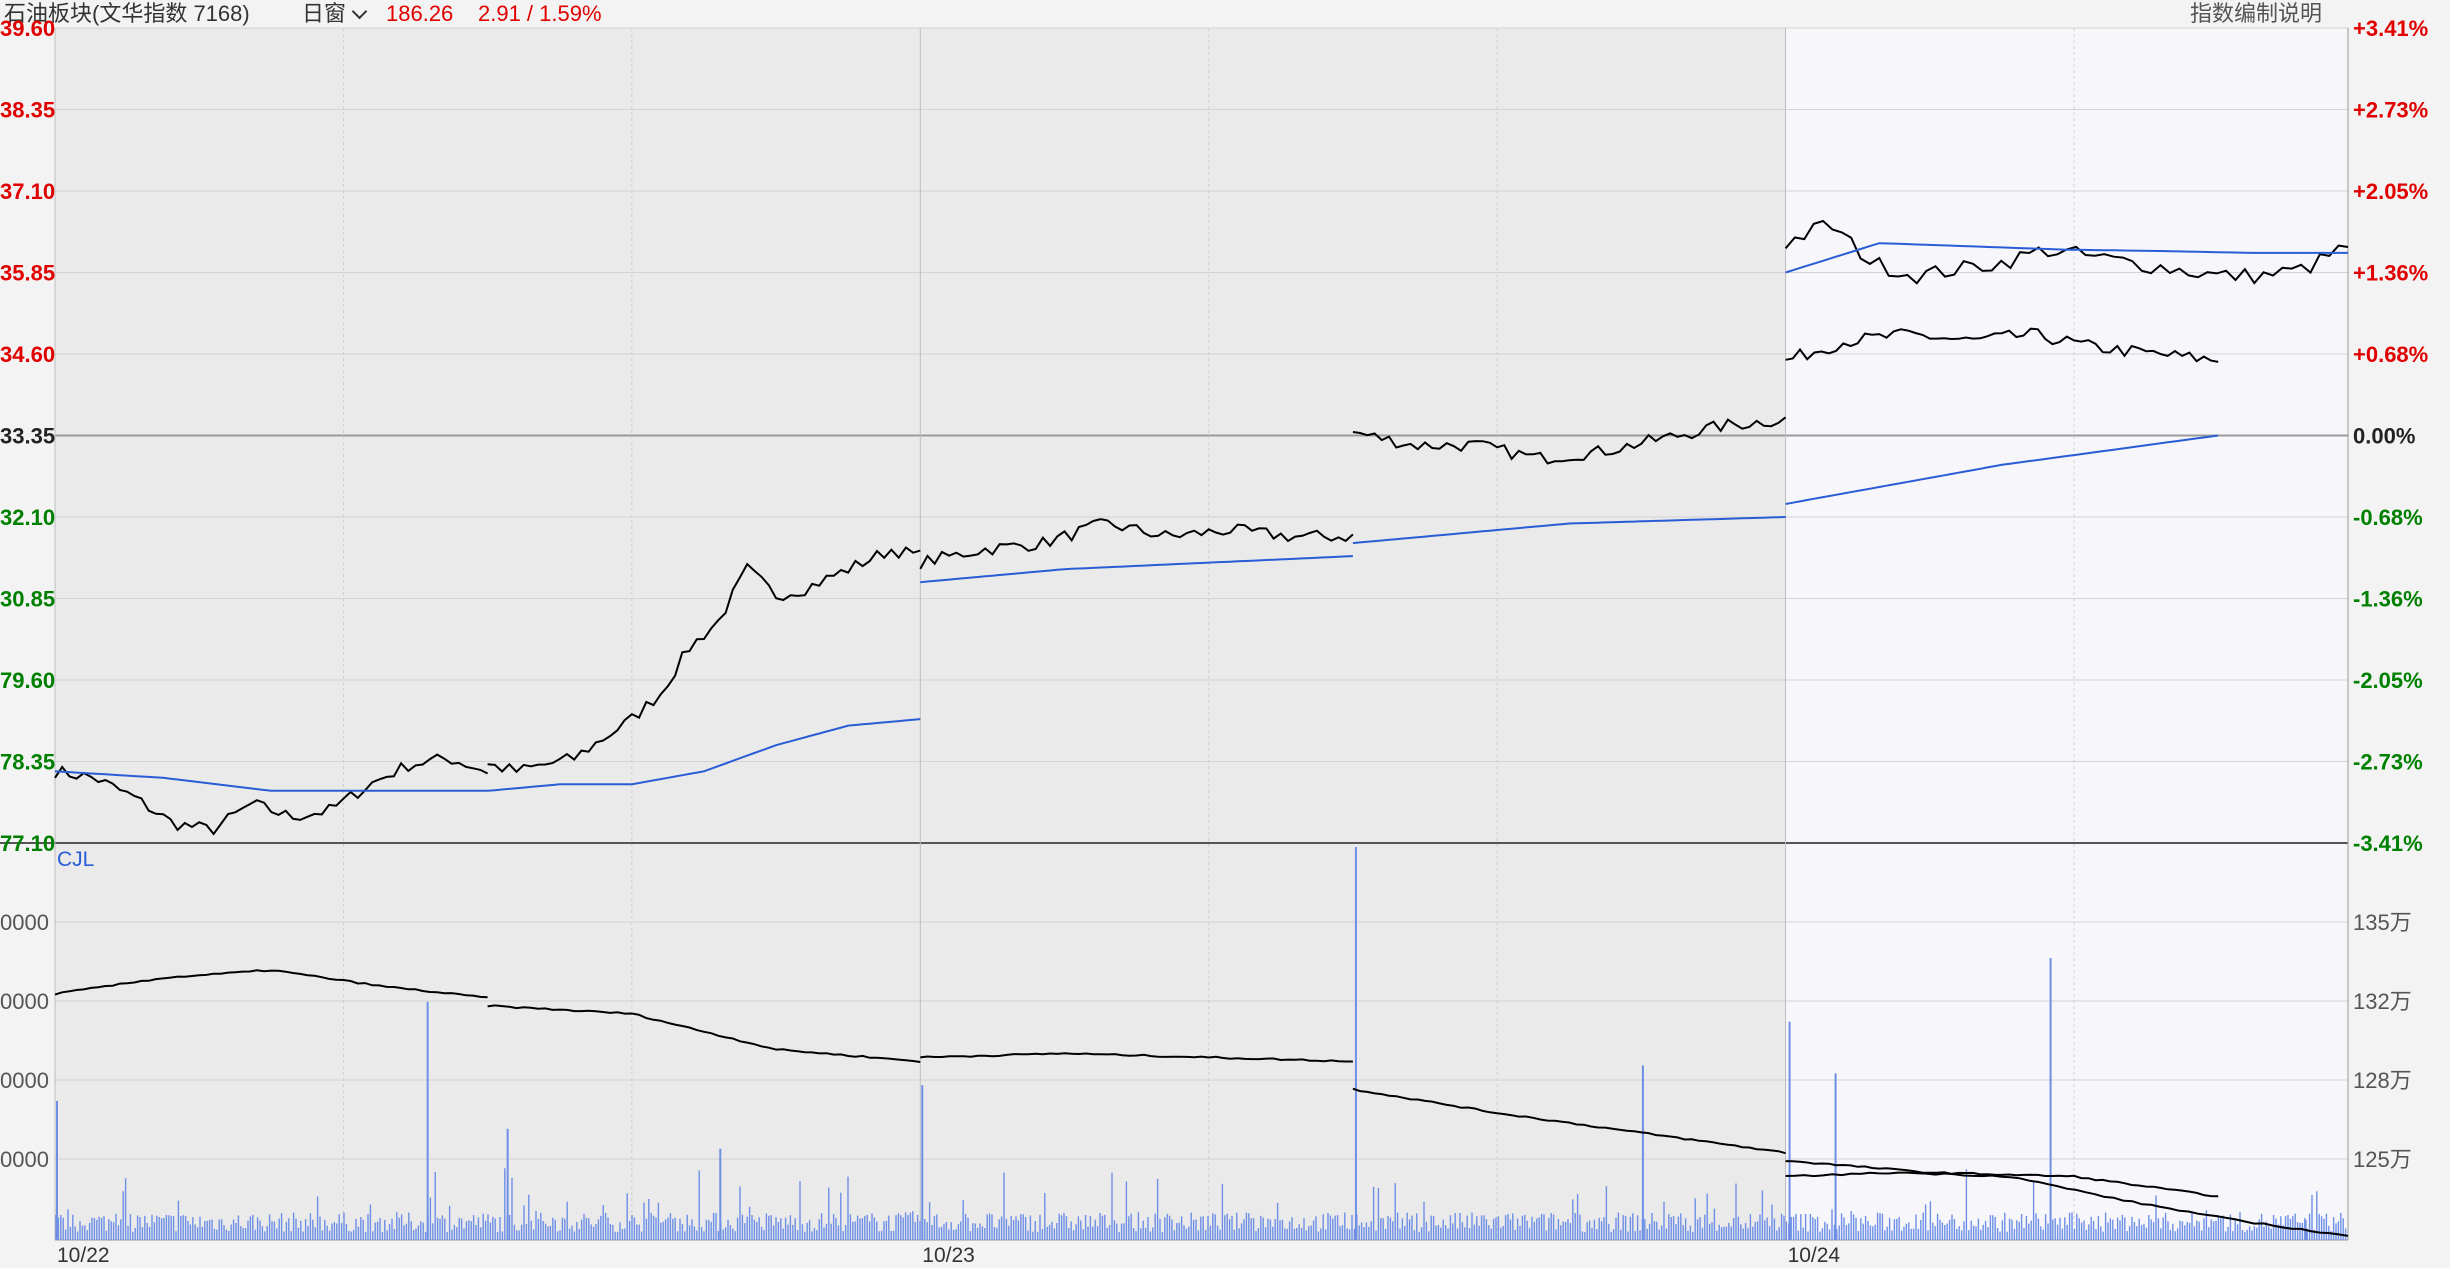 The width and height of the screenshot is (2450, 1268). I want to click on right-tick-label: +3.41%, so click(2390, 28).